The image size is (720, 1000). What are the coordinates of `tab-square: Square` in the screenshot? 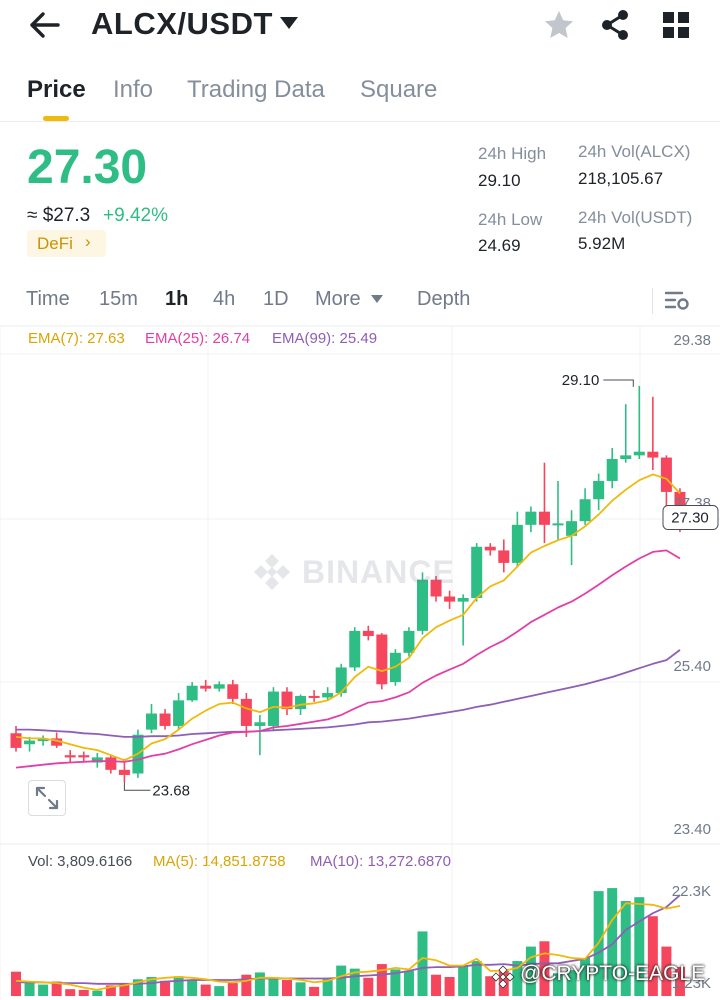 It's located at (399, 89).